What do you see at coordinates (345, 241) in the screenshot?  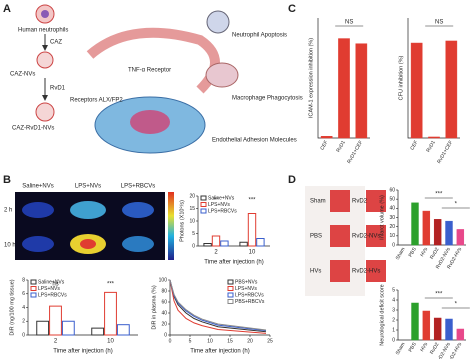 I see `brain-images: Sham PBS HVs RvD2 RvD2-NVs RvD2-HVs` at bounding box center [345, 241].